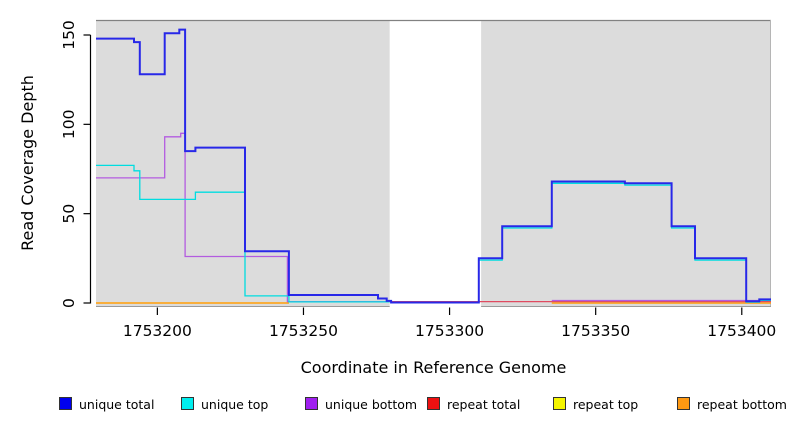 This screenshot has height=432, width=792. I want to click on x-axis-tick-label: 1753200, so click(157, 331).